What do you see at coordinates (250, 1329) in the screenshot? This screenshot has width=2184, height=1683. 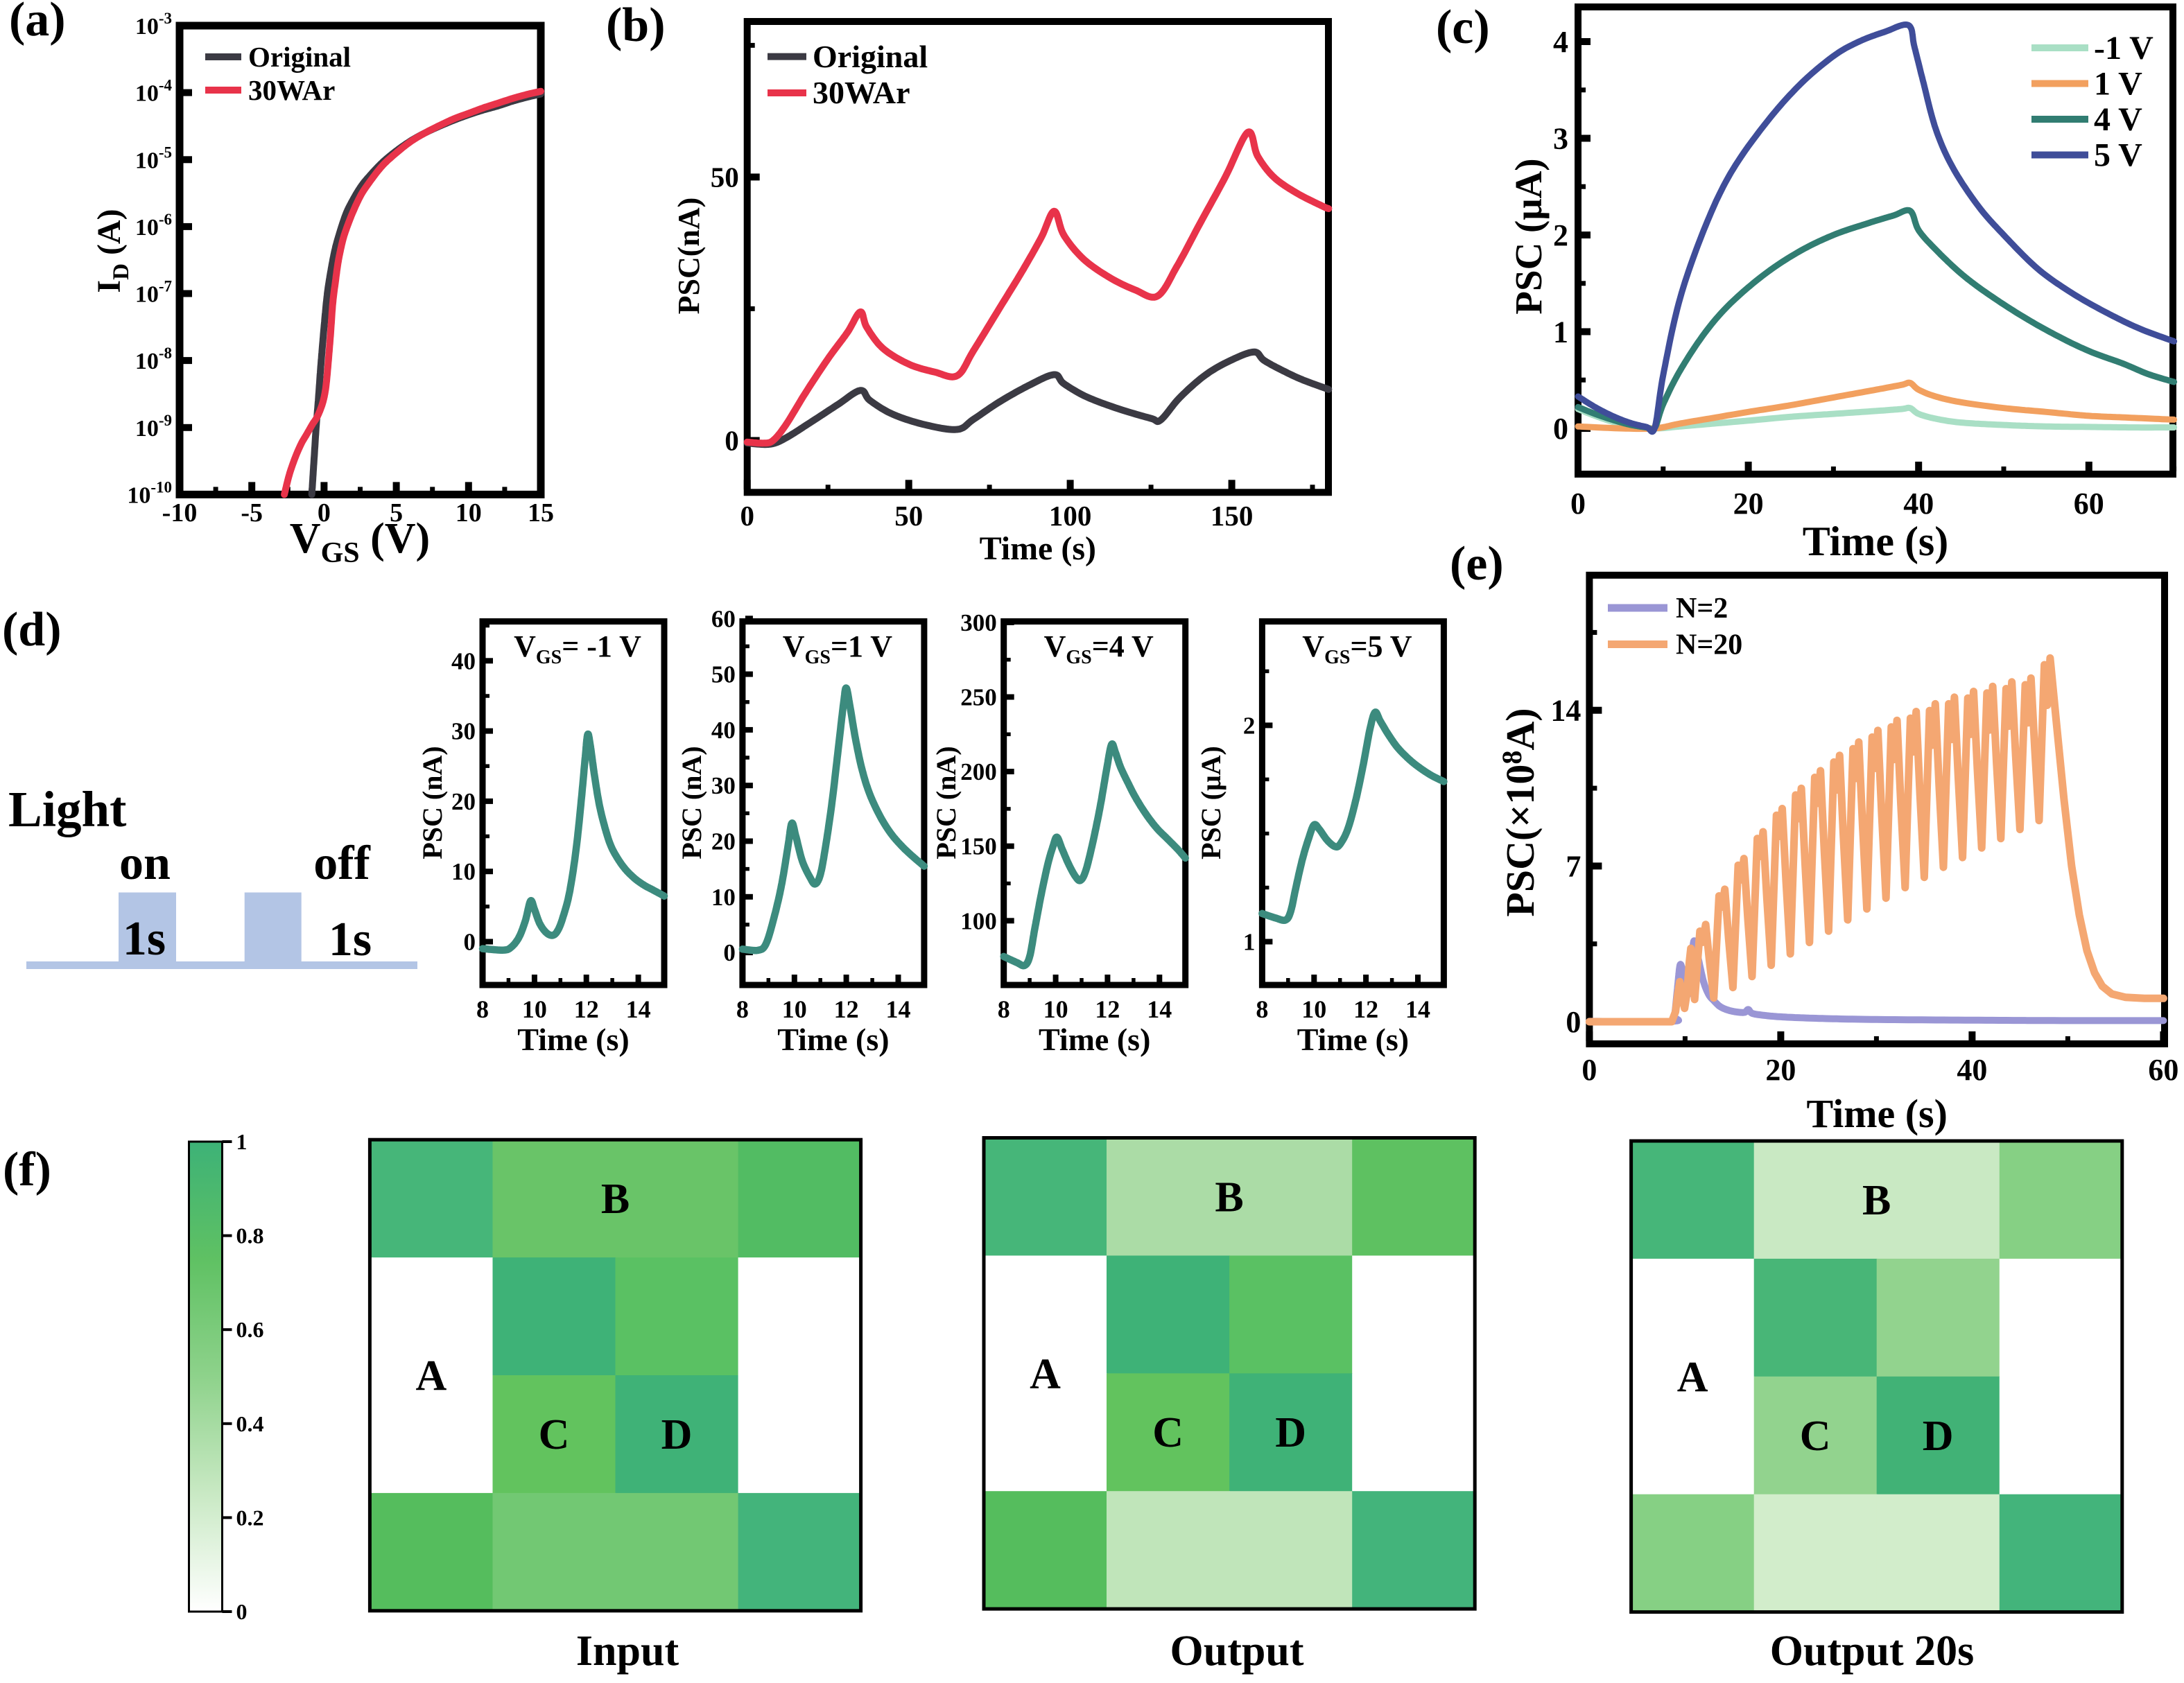 I see `svg-text: 0.6` at bounding box center [250, 1329].